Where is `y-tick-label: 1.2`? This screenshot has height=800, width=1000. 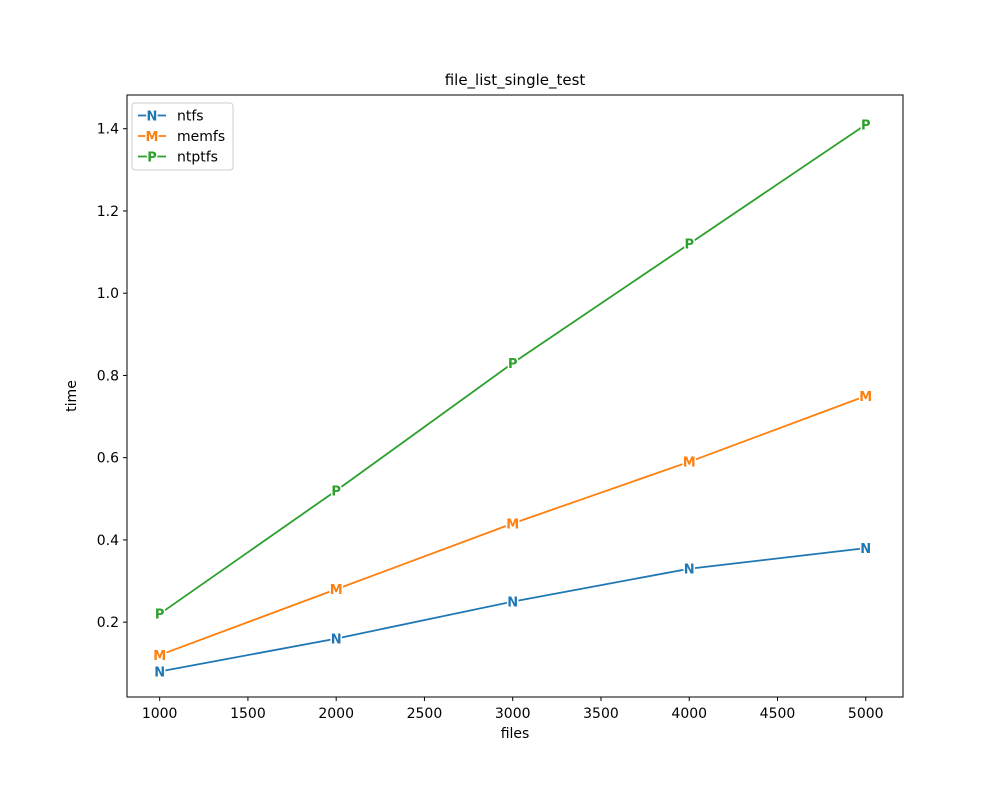 y-tick-label: 1.2 is located at coordinates (108, 212).